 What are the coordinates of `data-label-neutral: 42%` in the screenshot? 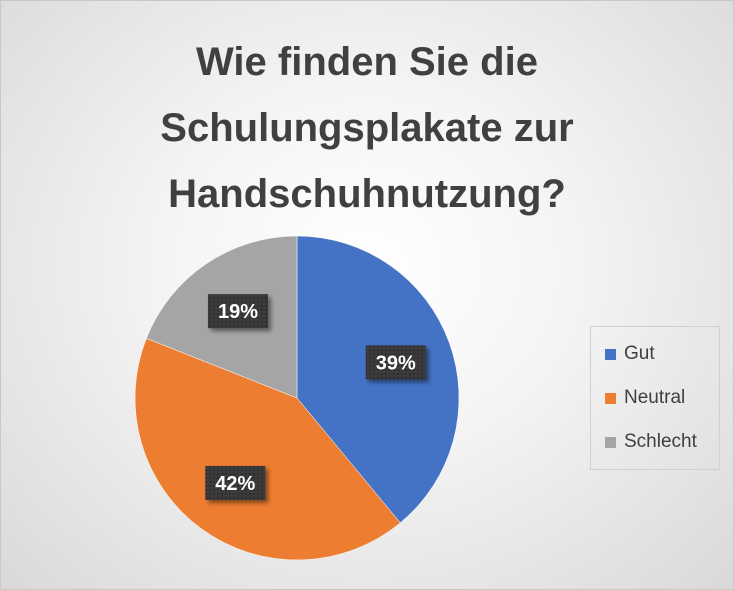 It's located at (235, 482).